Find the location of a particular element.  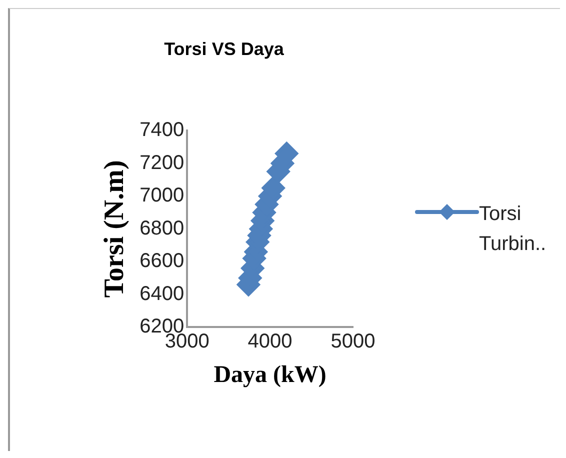

chart-title: Torsi VS Daya is located at coordinates (224, 48).